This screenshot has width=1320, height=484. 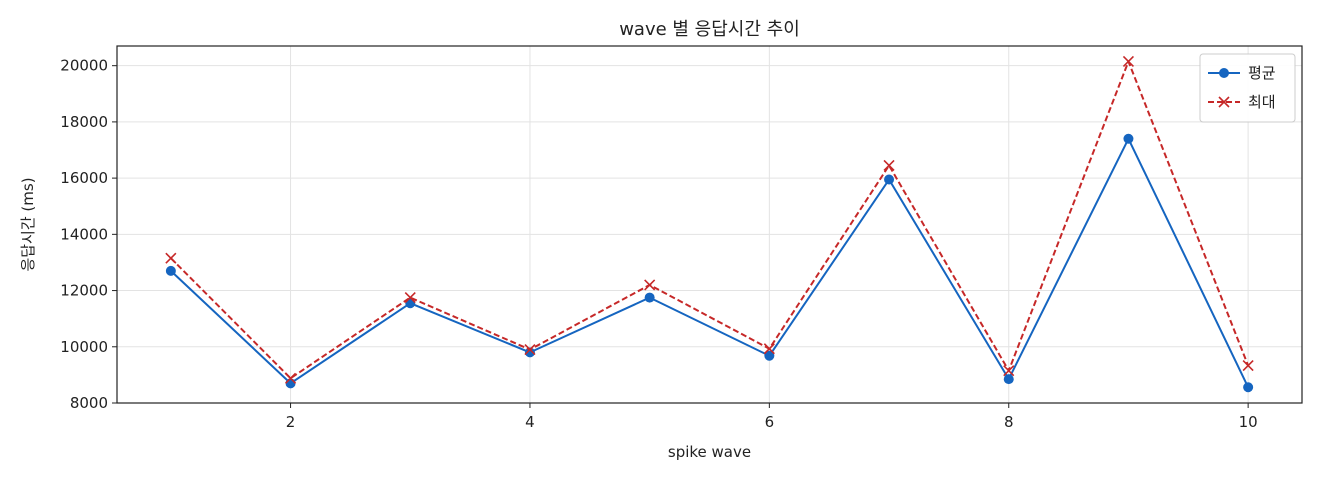 What do you see at coordinates (28, 224) in the screenshot?
I see `y-axis-label: 응답시간 (ms)` at bounding box center [28, 224].